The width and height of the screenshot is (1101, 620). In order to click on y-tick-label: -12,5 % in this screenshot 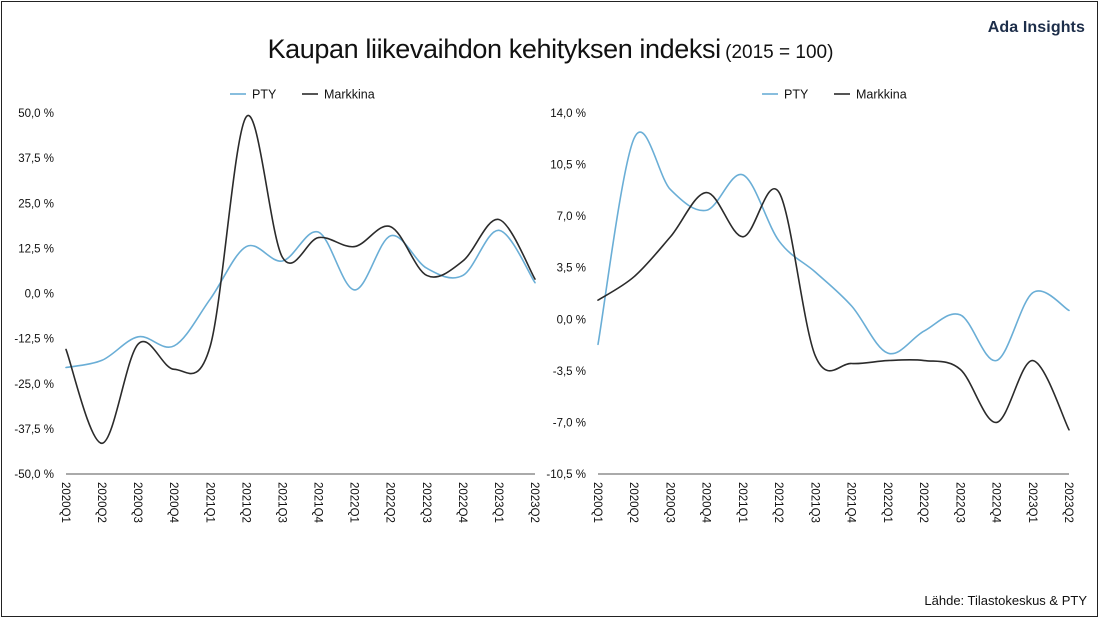, I will do `click(34, 340)`.